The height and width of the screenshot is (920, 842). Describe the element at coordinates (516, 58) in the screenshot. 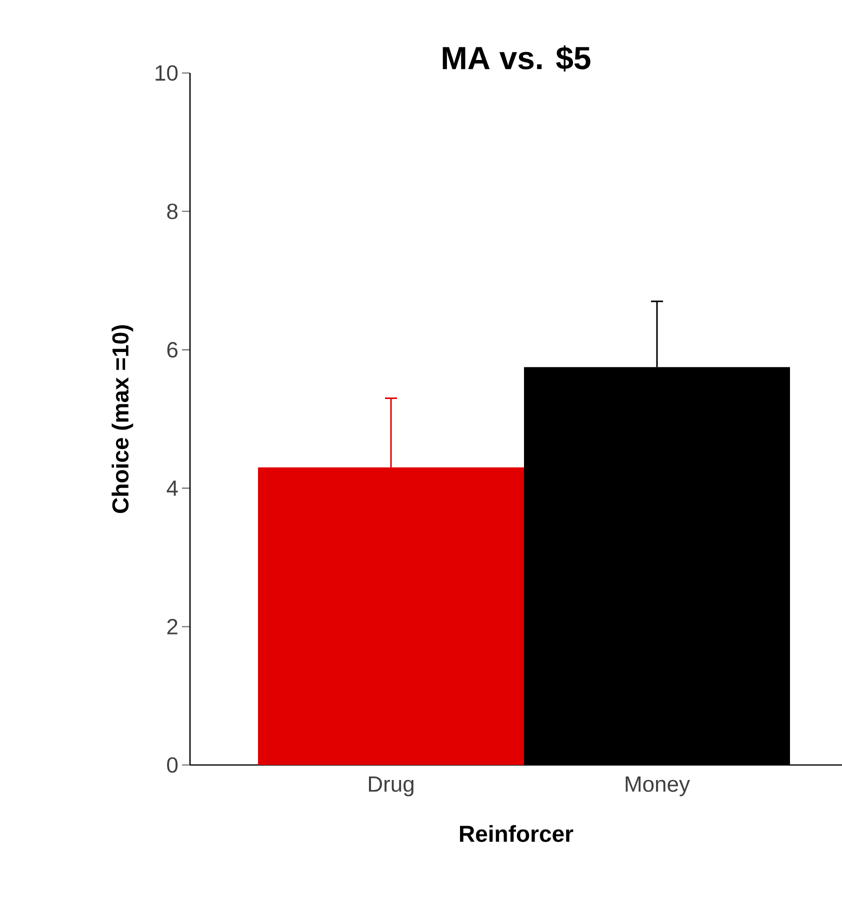

I see `chart-title: MA vs. $5` at that location.